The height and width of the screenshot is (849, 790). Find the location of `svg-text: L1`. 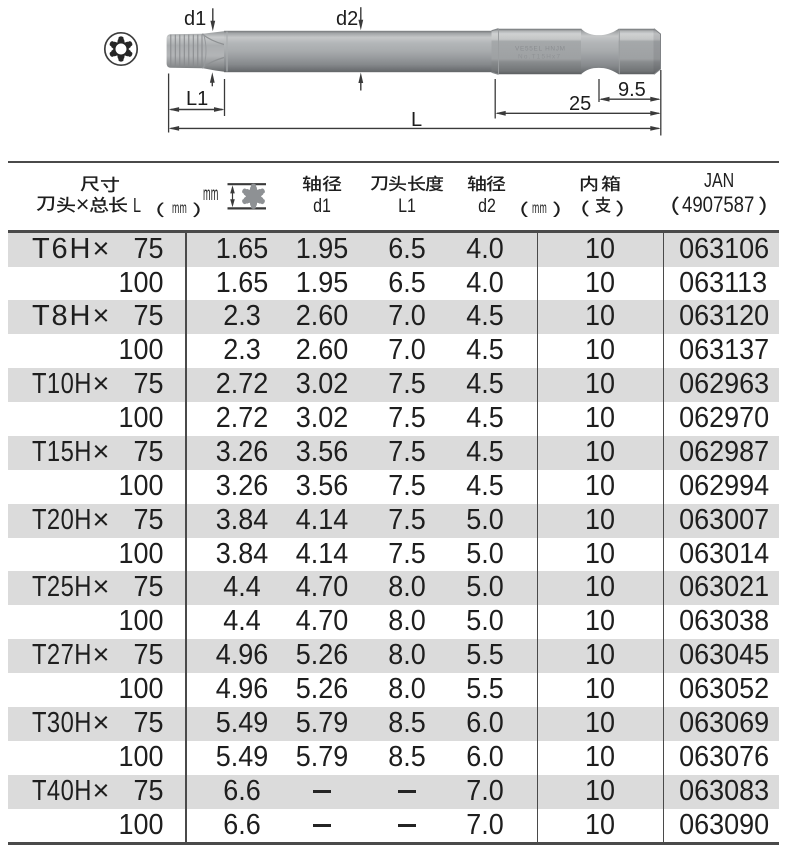

svg-text: L1 is located at coordinates (197, 99).